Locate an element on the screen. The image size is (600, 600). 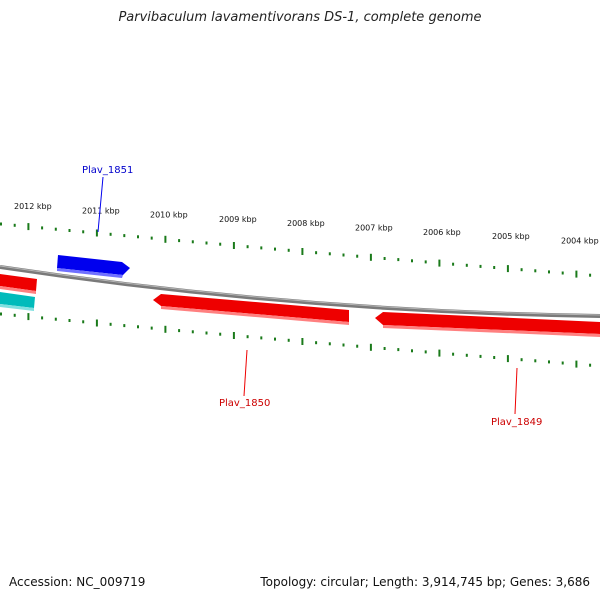
scale-label: 2006 kbp is located at coordinates (442, 232).